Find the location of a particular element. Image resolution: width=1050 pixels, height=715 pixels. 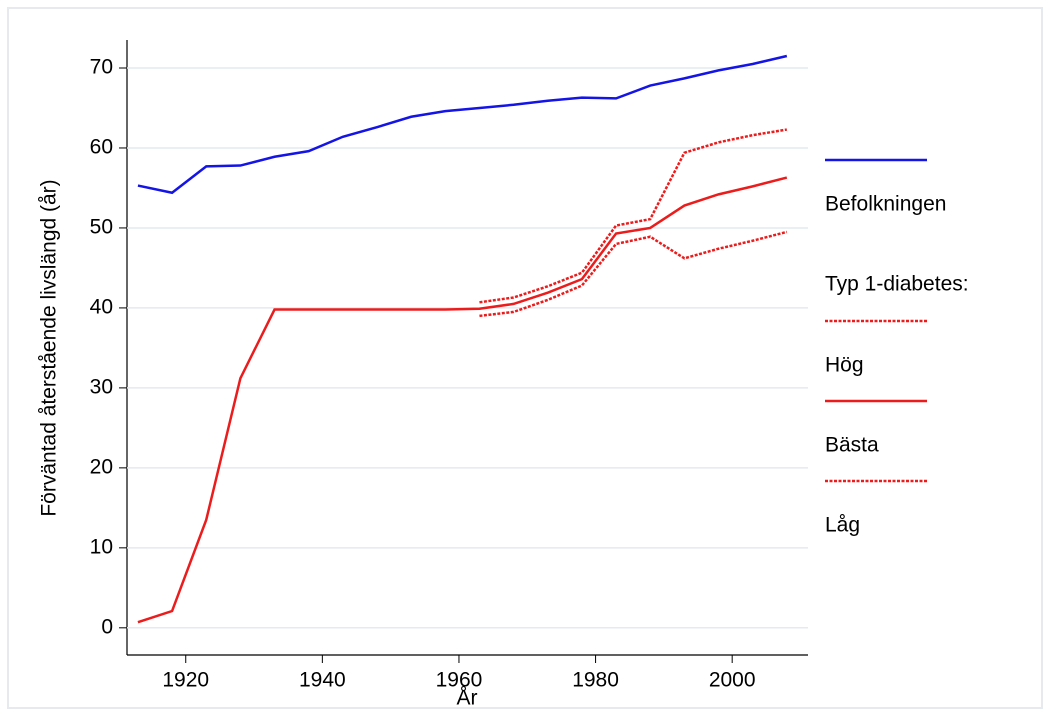

legend-title: Typ 1-diabetes: is located at coordinates (897, 284).